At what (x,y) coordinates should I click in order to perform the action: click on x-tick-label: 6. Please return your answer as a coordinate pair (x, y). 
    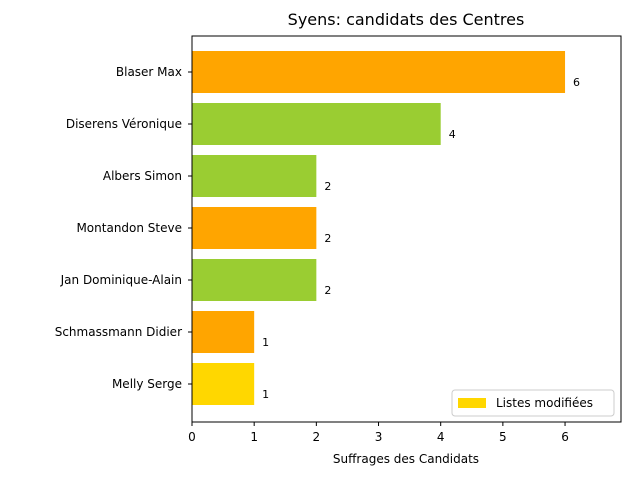
    Looking at the image, I should click on (565, 437).